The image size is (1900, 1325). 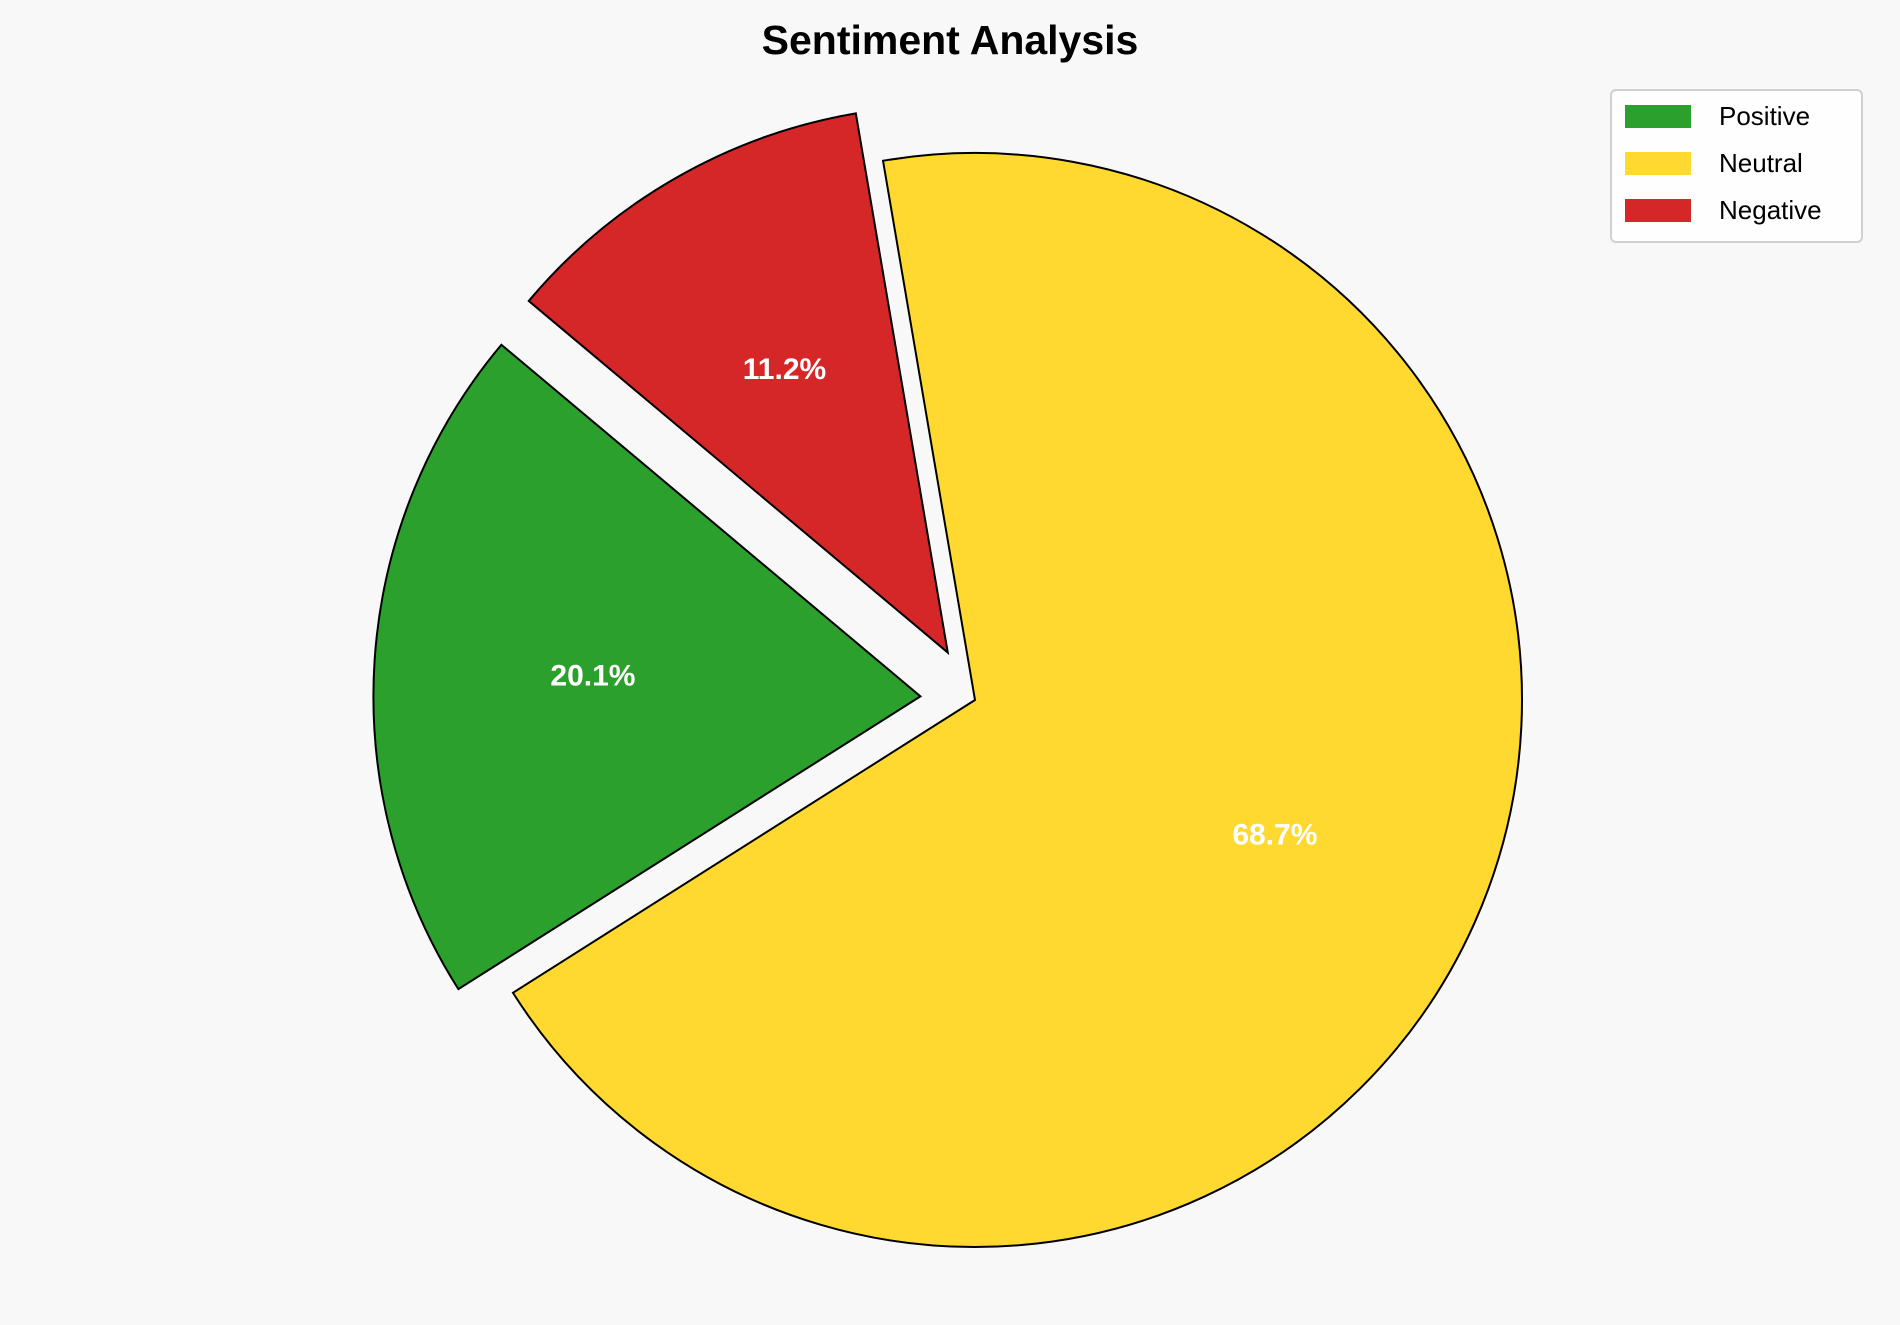 What do you see at coordinates (1714, 163) in the screenshot?
I see `legend-item-neutral: Neutral` at bounding box center [1714, 163].